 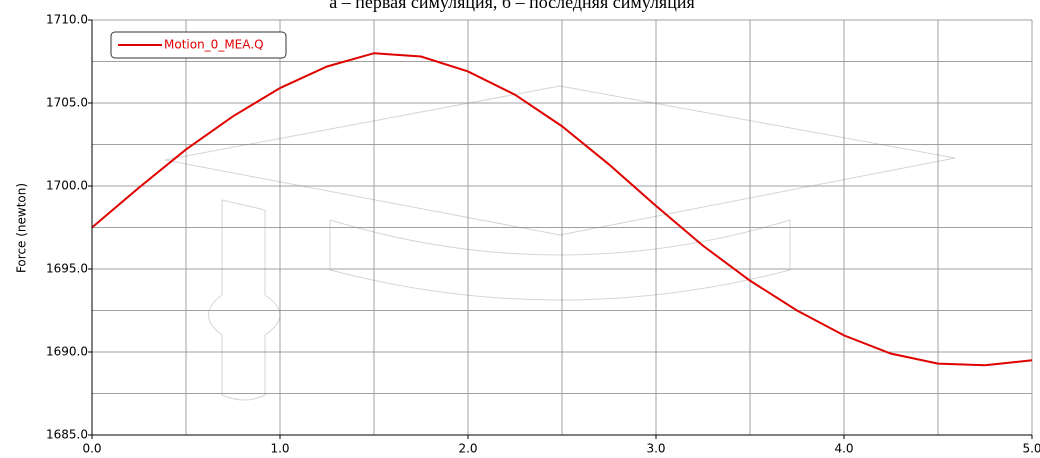 I want to click on y-tick-label: 1705.0, so click(x=67, y=103).